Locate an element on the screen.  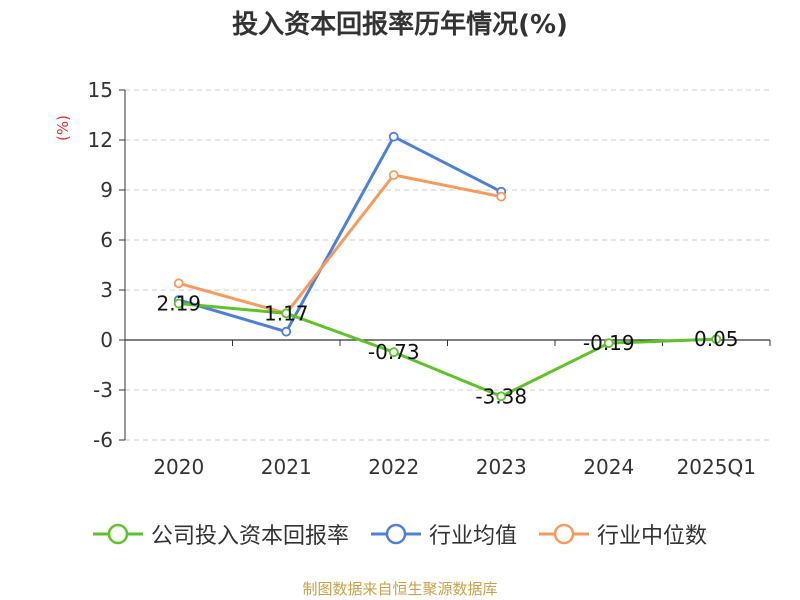
x-tick-label: 2024 is located at coordinates (608, 467).